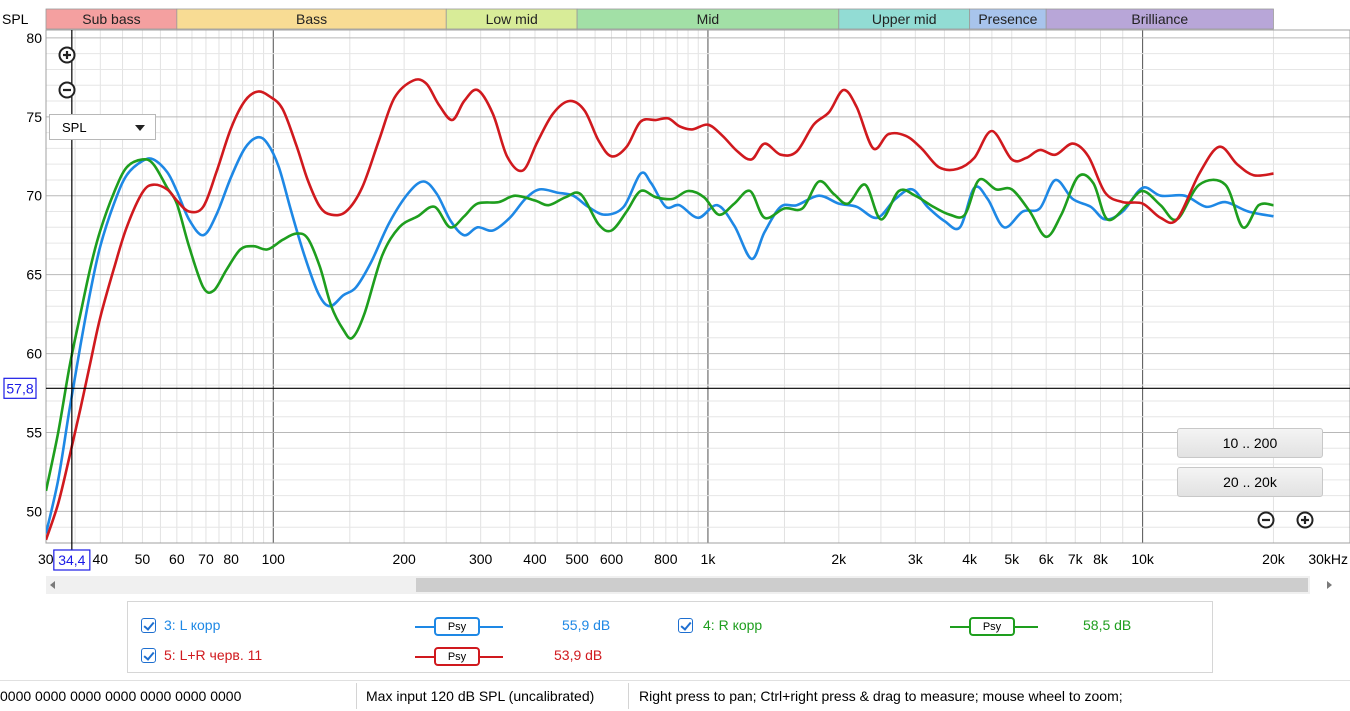 This screenshot has width=1350, height=711. I want to click on status-max-input: Max input 120 dB SPL (uncalibrated), so click(480, 696).